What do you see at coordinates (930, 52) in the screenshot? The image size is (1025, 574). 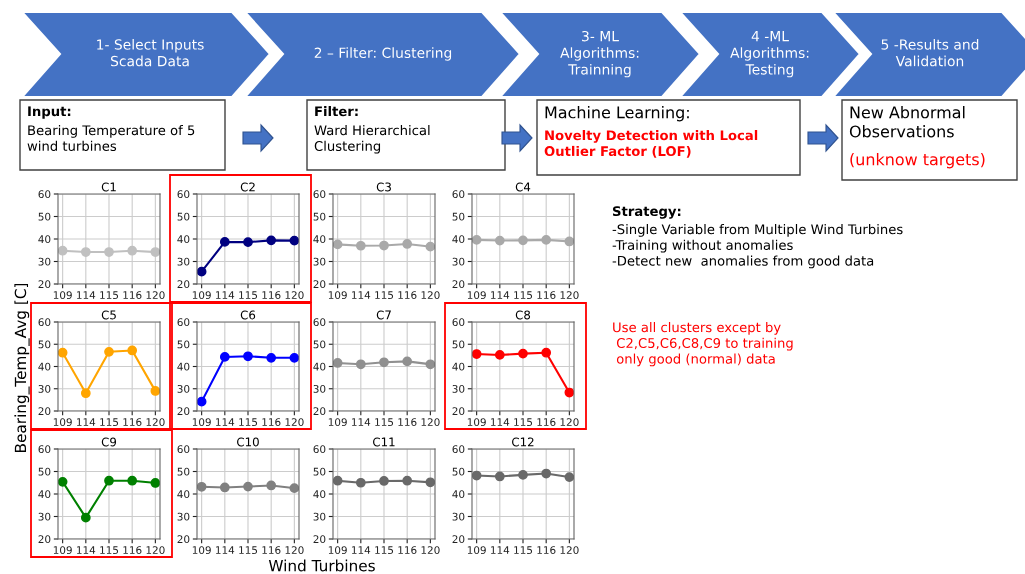 I see `text: 5 -Results and Validation` at bounding box center [930, 52].